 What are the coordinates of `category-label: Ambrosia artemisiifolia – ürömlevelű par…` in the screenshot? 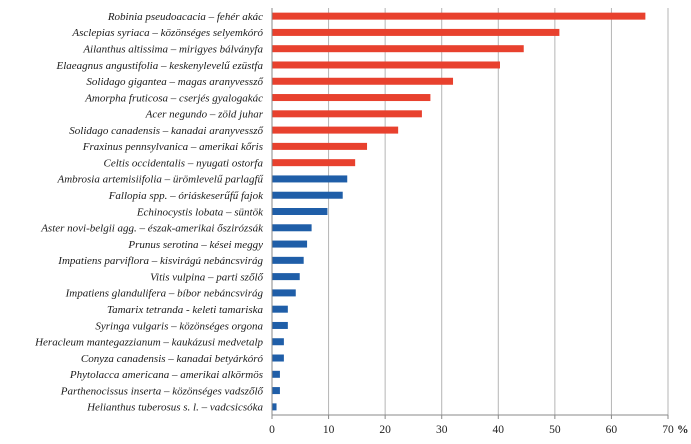 It's located at (159, 180).